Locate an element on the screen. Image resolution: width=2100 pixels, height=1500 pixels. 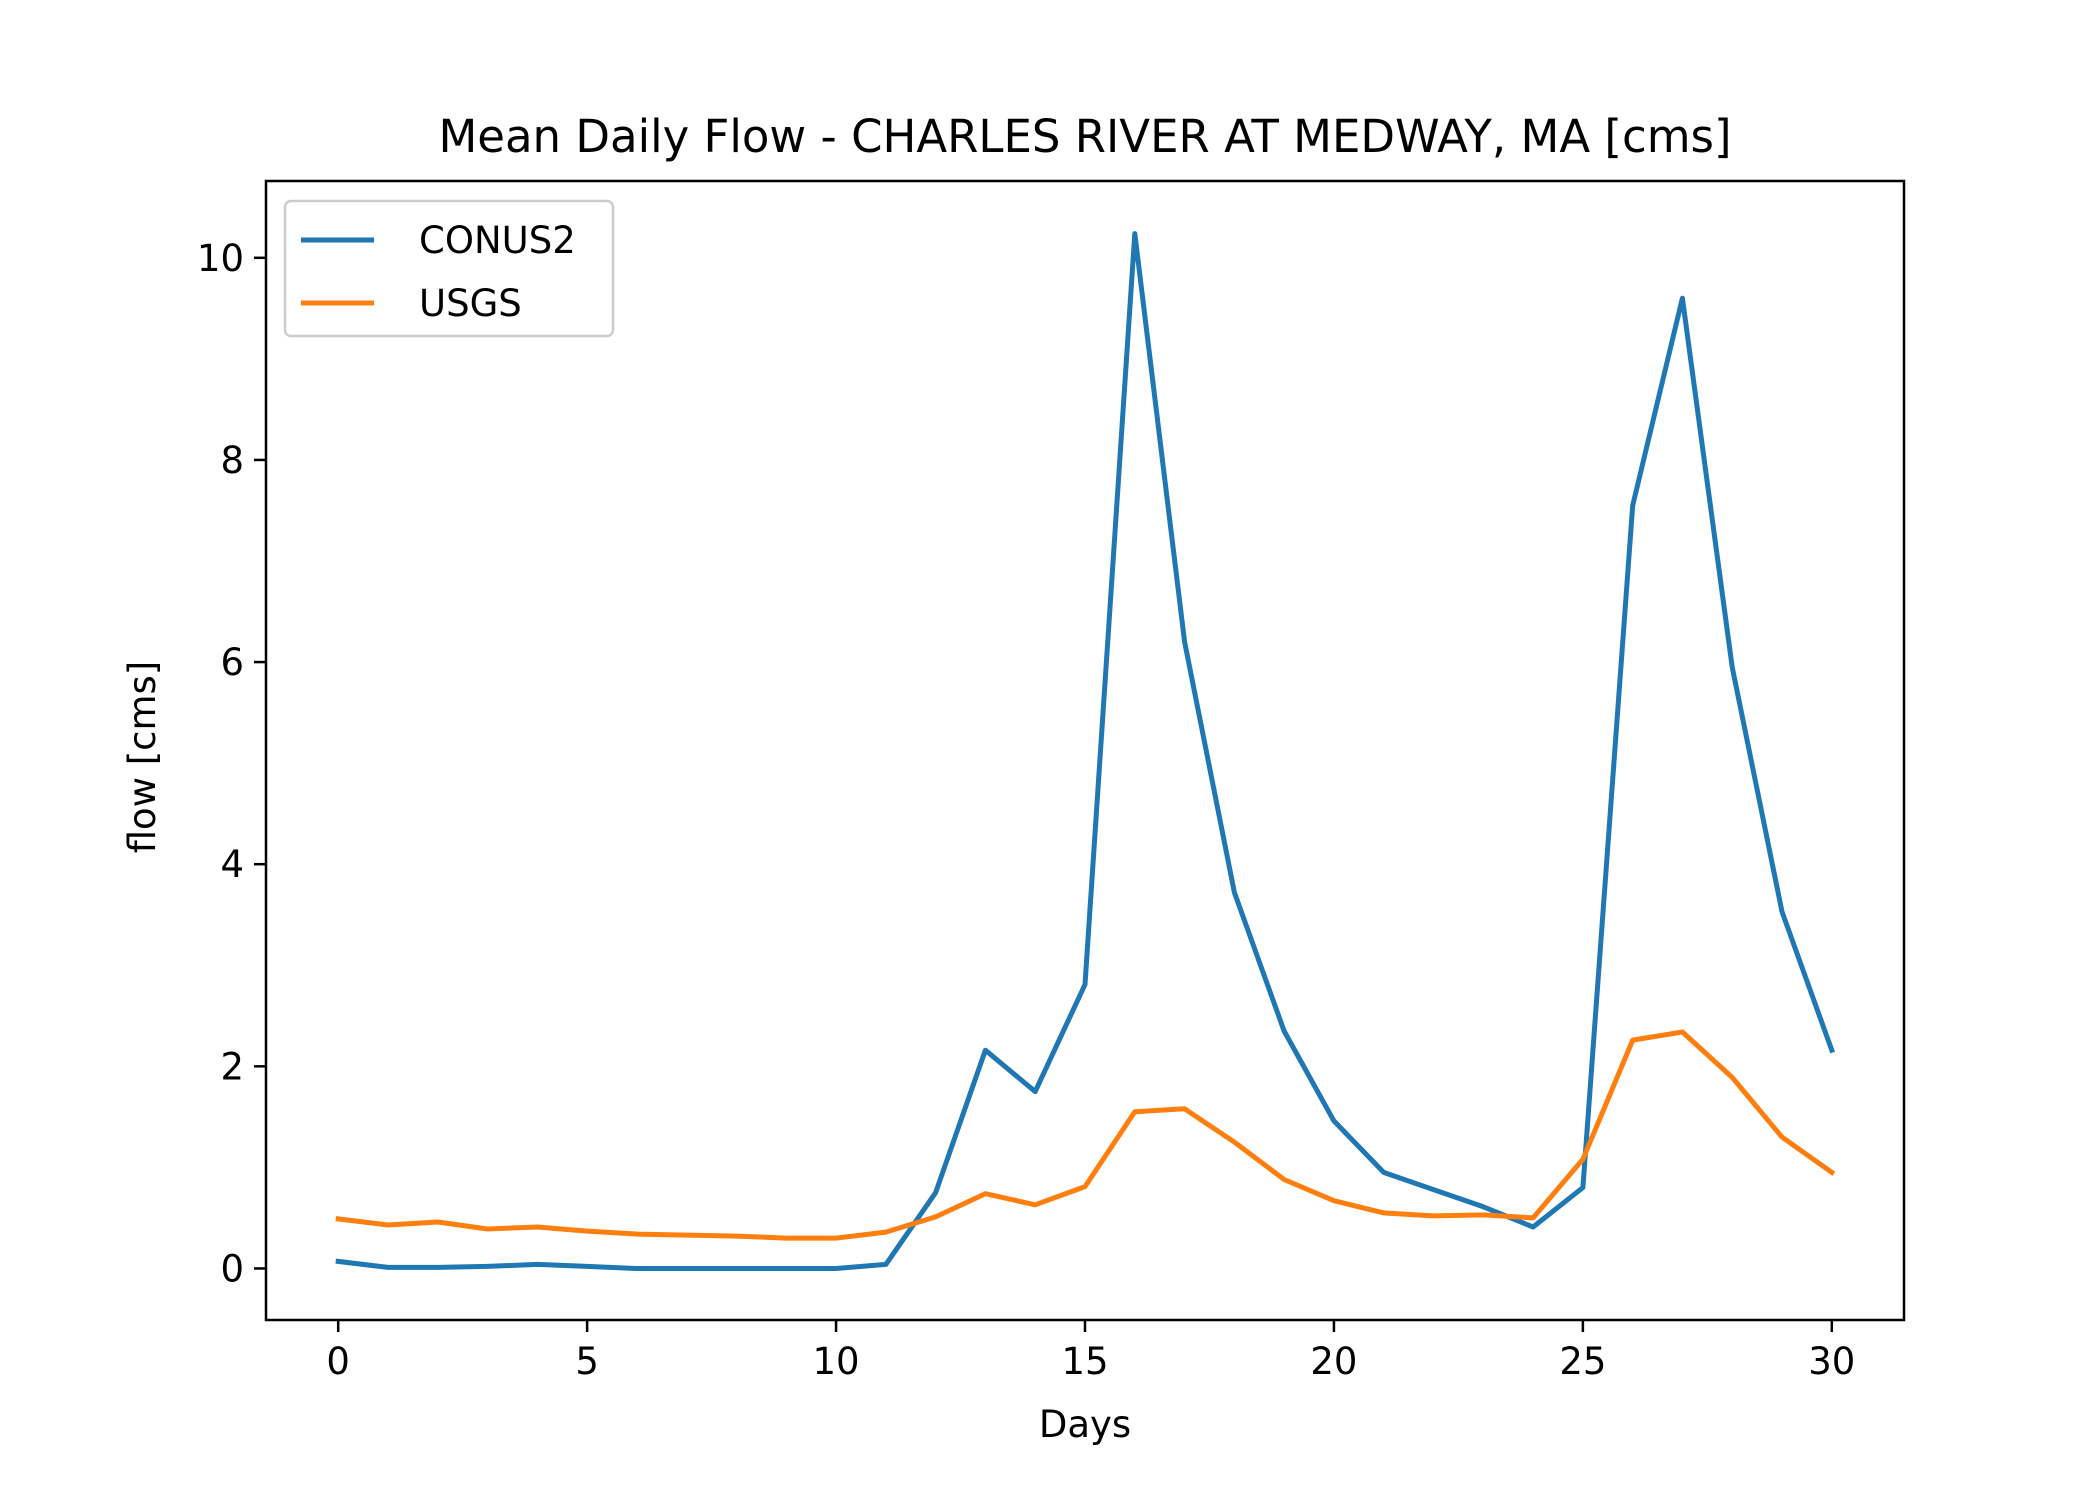
x-tick-label: 25 is located at coordinates (1582, 1361).